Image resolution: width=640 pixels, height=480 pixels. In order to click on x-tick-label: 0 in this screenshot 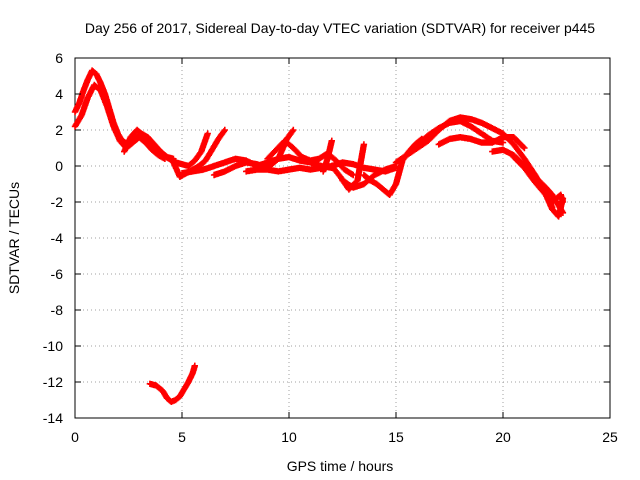, I will do `click(75, 437)`.